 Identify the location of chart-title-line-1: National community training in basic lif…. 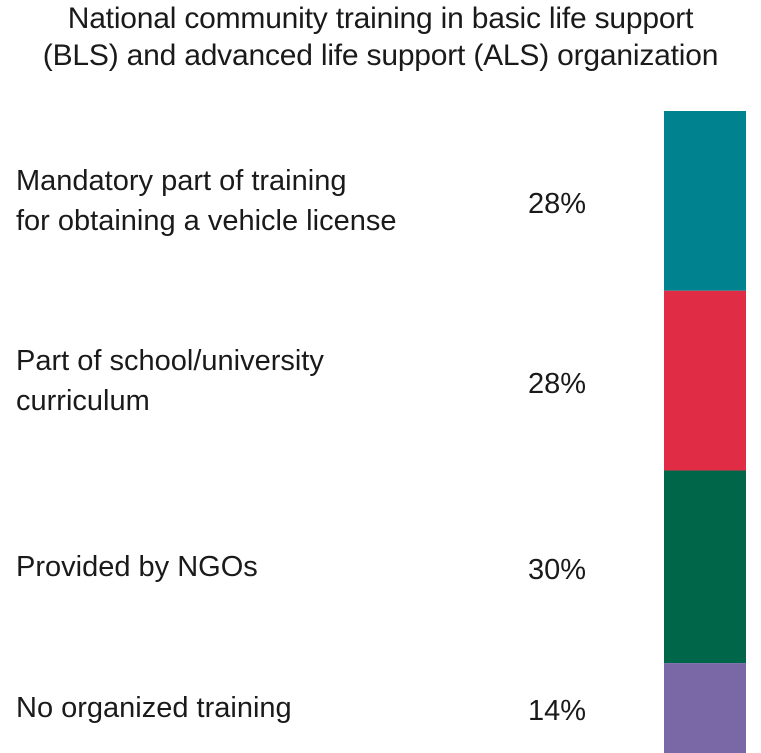
(380, 18).